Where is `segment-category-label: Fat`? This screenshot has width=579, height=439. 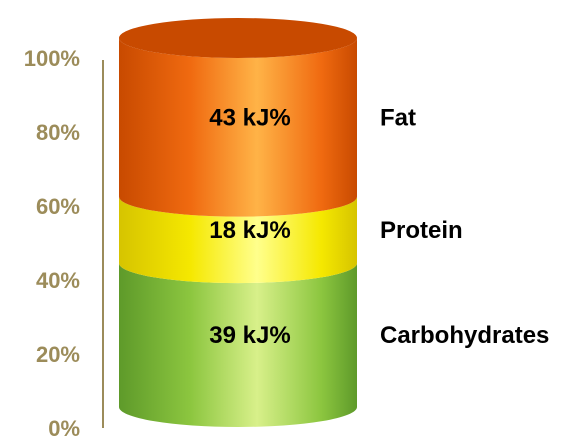
segment-category-label: Fat is located at coordinates (398, 117).